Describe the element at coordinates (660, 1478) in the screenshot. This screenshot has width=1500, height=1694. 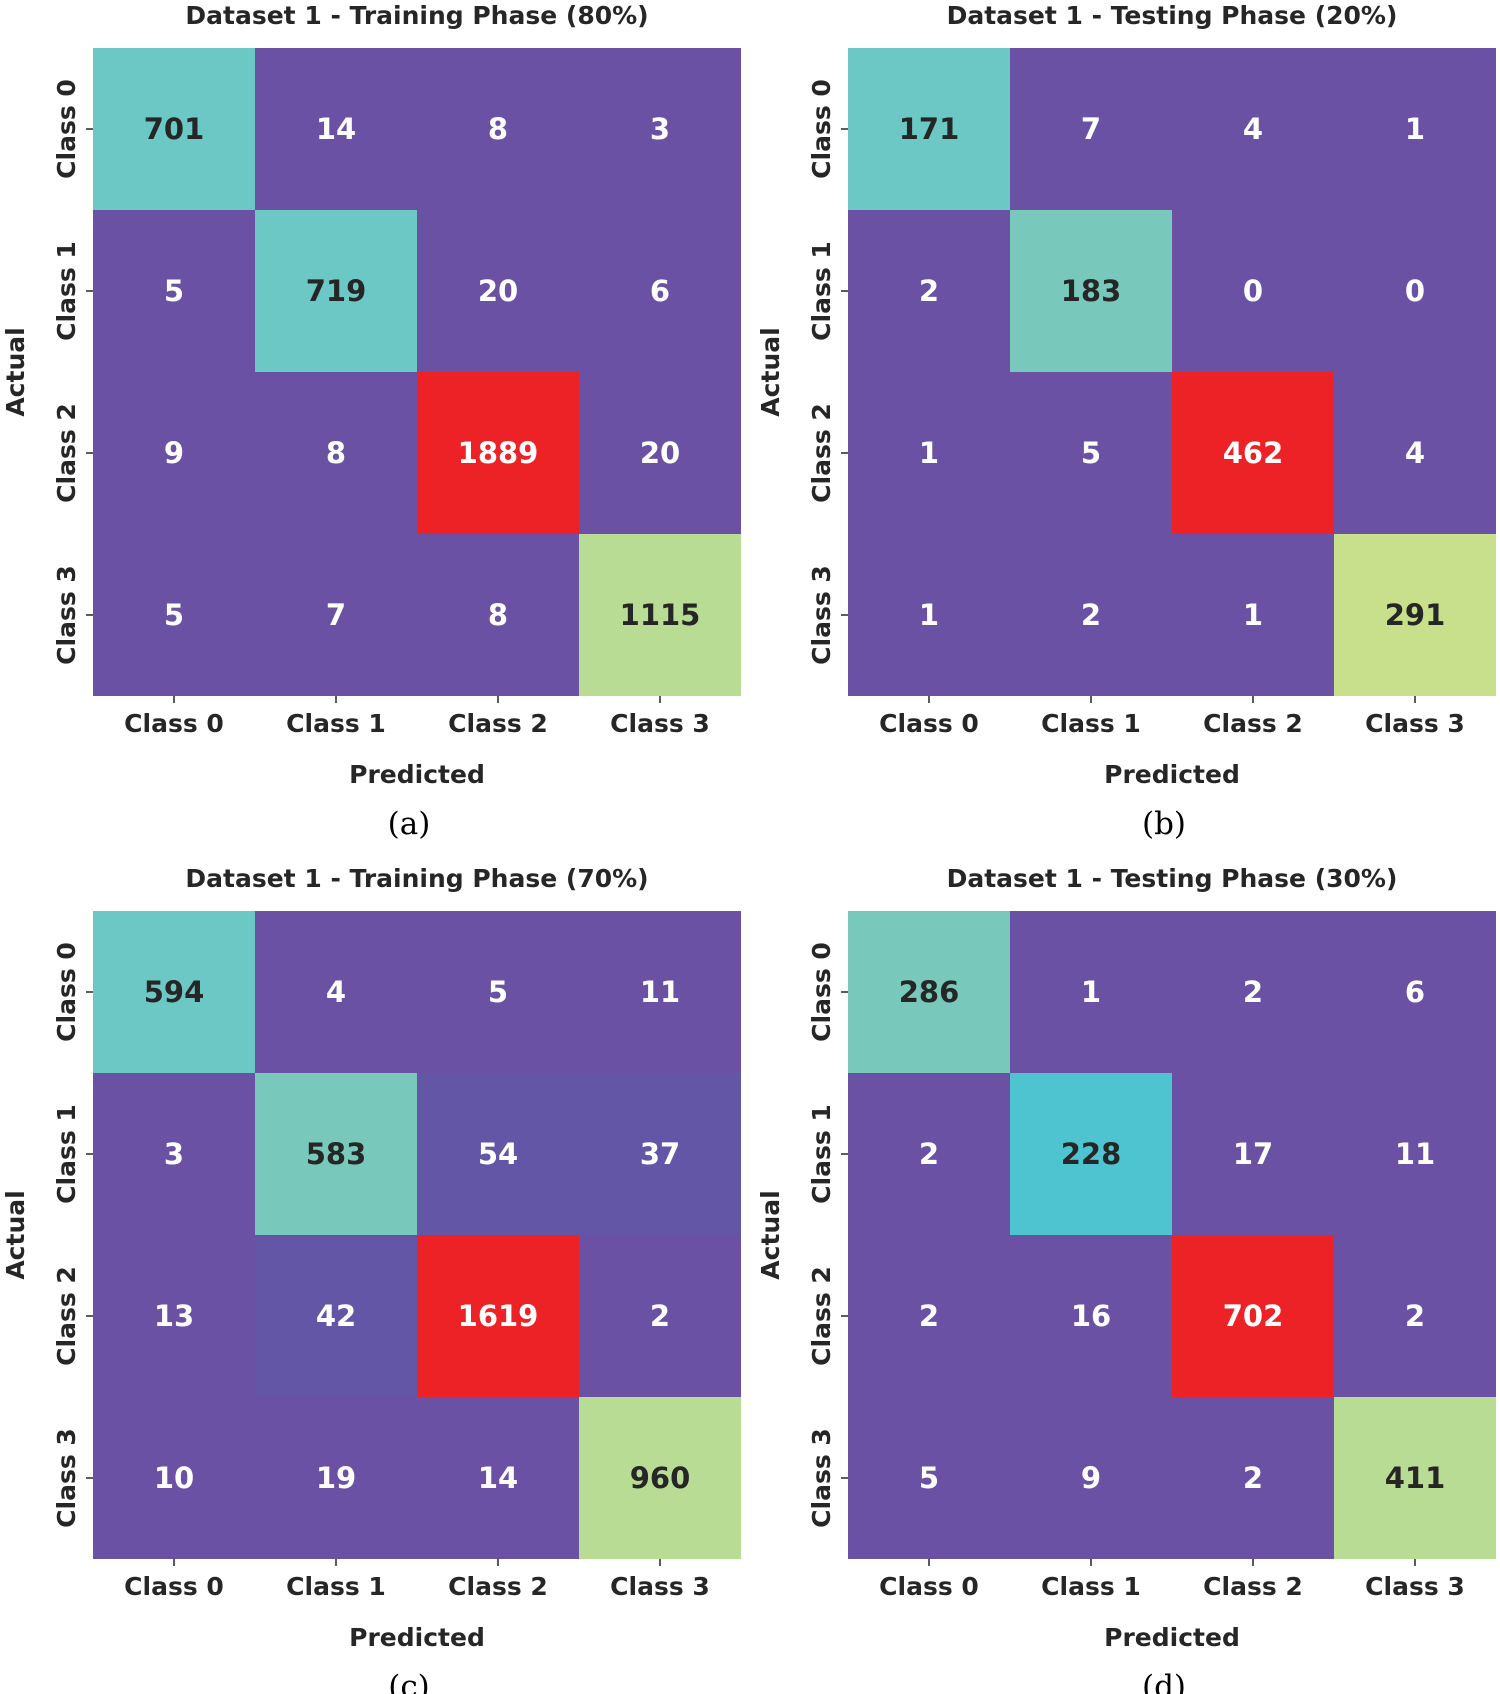
I see `cell-value-label: 960` at that location.